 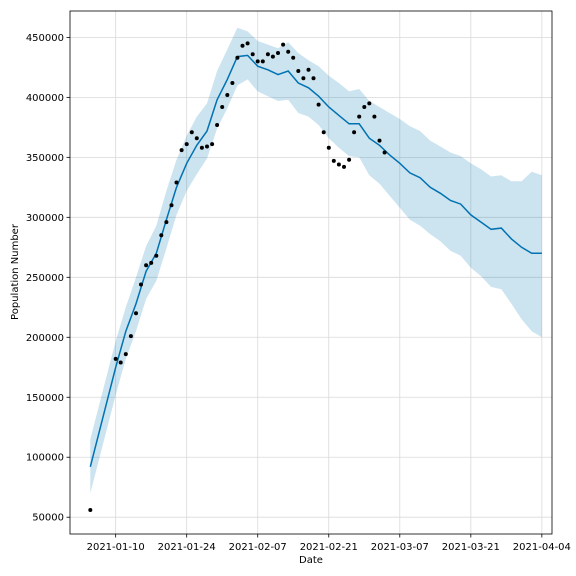 What do you see at coordinates (400, 547) in the screenshot?
I see `x-tick-label: 2021-03-07` at bounding box center [400, 547].